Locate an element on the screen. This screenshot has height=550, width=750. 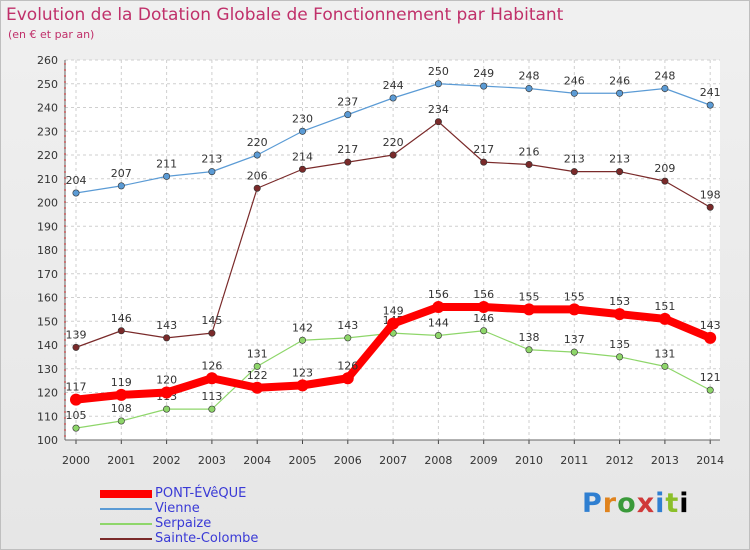
data-label: 145 is located at coordinates (211, 320).